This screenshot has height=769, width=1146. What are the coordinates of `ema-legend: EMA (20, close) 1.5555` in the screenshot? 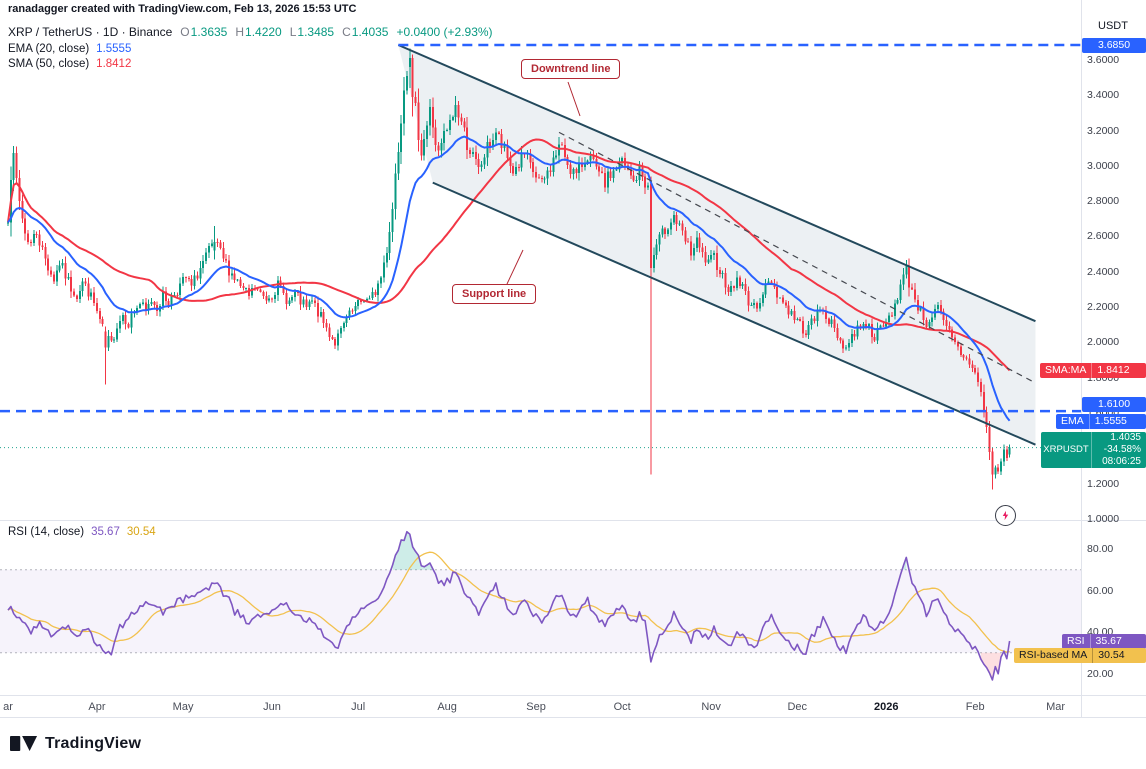 It's located at (69, 49).